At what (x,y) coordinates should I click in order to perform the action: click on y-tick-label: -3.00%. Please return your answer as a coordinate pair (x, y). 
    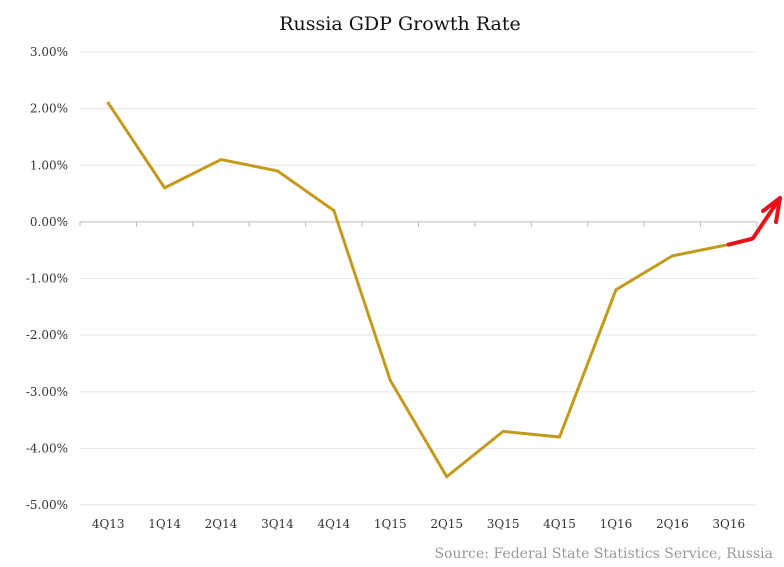
    Looking at the image, I should click on (47, 392).